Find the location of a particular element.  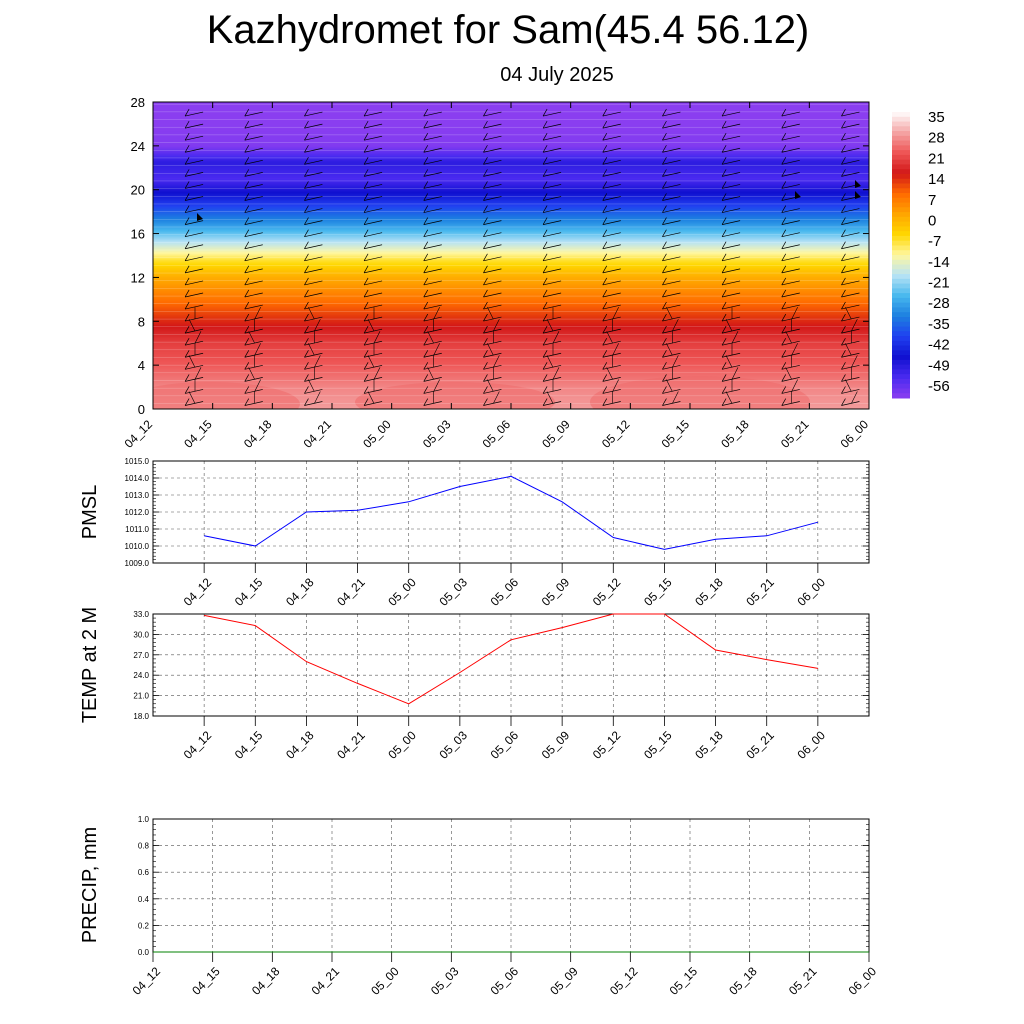

y-axis-label: PRECIP, mm is located at coordinates (90, 885).